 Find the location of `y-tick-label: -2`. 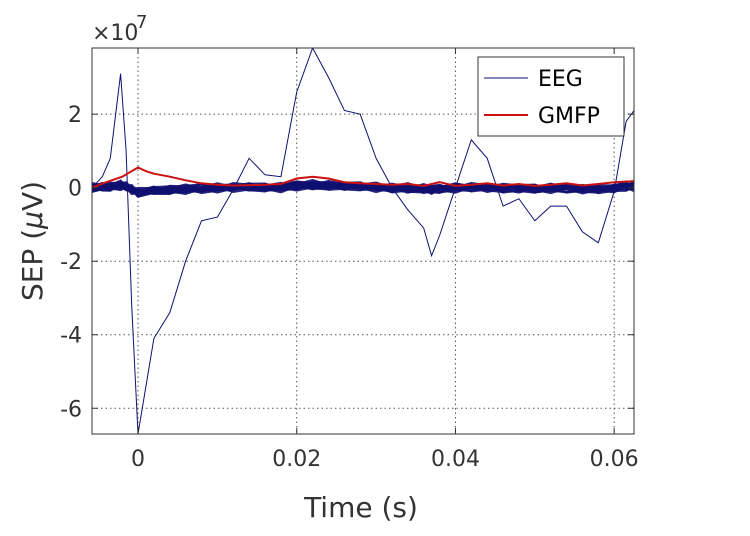

y-tick-label: -2 is located at coordinates (71, 262).